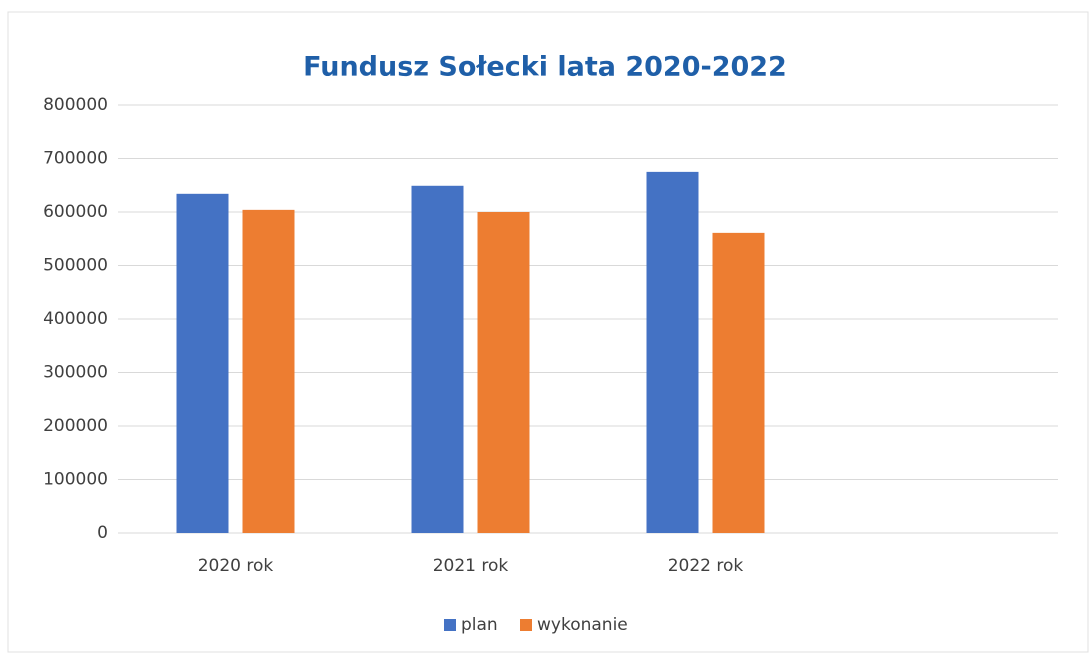 This screenshot has height=656, width=1092. I want to click on x-tick-label: 2022 rok, so click(706, 566).